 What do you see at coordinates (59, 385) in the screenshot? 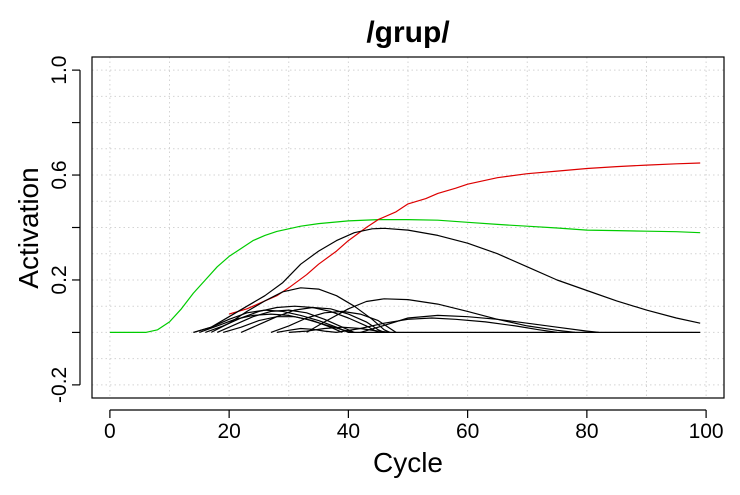
I see `y-tick-label: -0.2` at bounding box center [59, 385].